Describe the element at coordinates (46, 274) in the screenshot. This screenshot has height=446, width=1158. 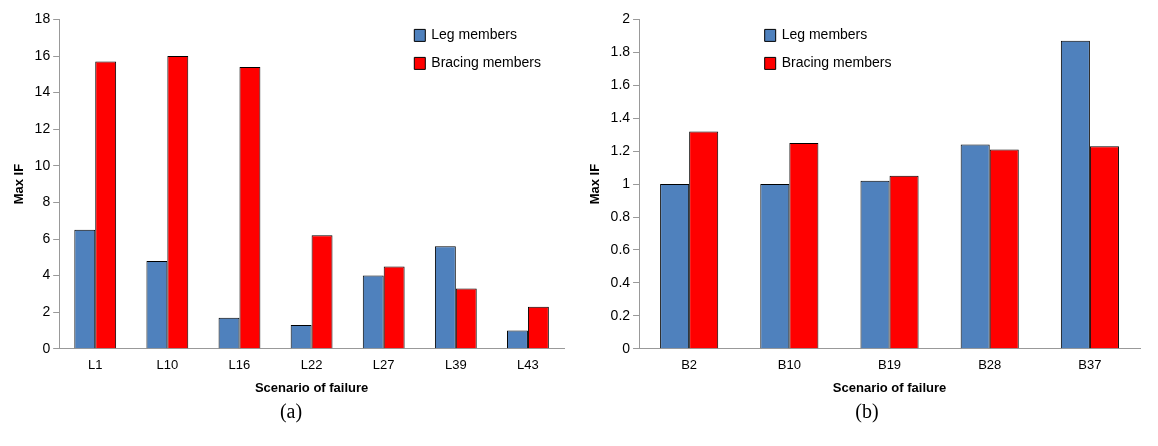
I see `y-tick-label: 4` at that location.